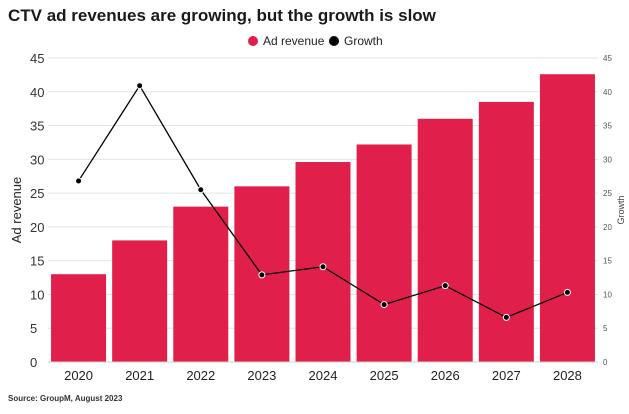  Describe the element at coordinates (607, 227) in the screenshot. I see `y2-tick-label: 20` at that location.